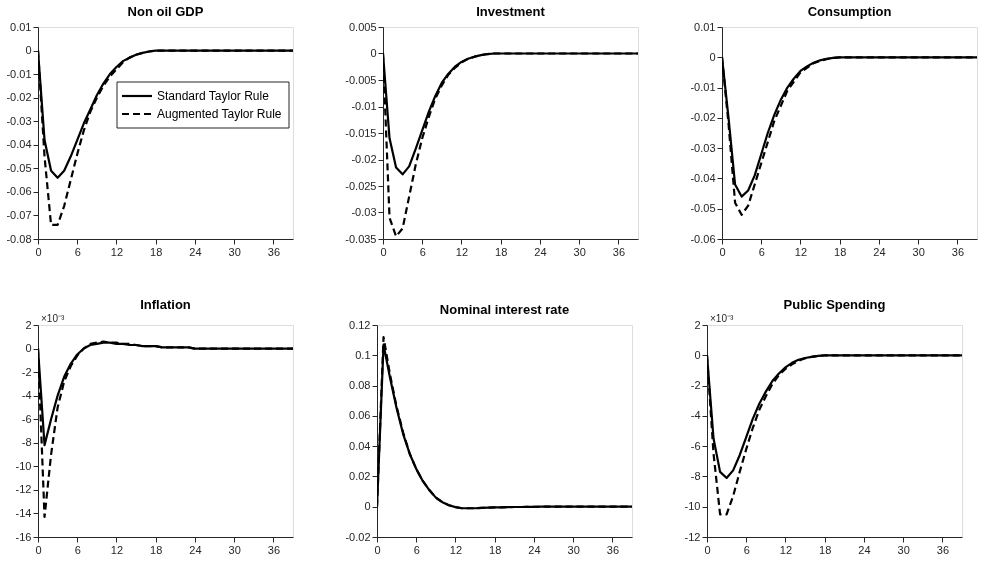 The height and width of the screenshot is (578, 1007). What do you see at coordinates (511, 11) in the screenshot?
I see `chart-title: Investment` at bounding box center [511, 11].